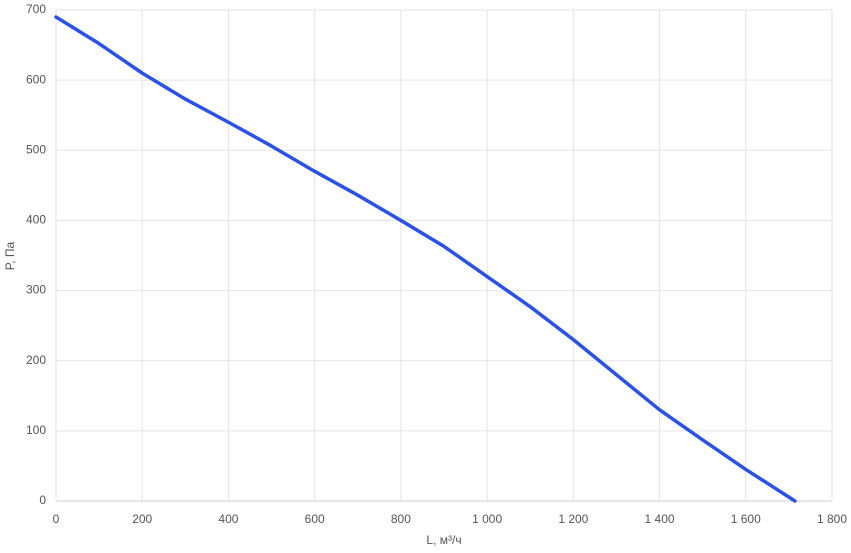 The width and height of the screenshot is (851, 553). Describe the element at coordinates (660, 519) in the screenshot. I see `x-tick-label: 1 400` at that location.